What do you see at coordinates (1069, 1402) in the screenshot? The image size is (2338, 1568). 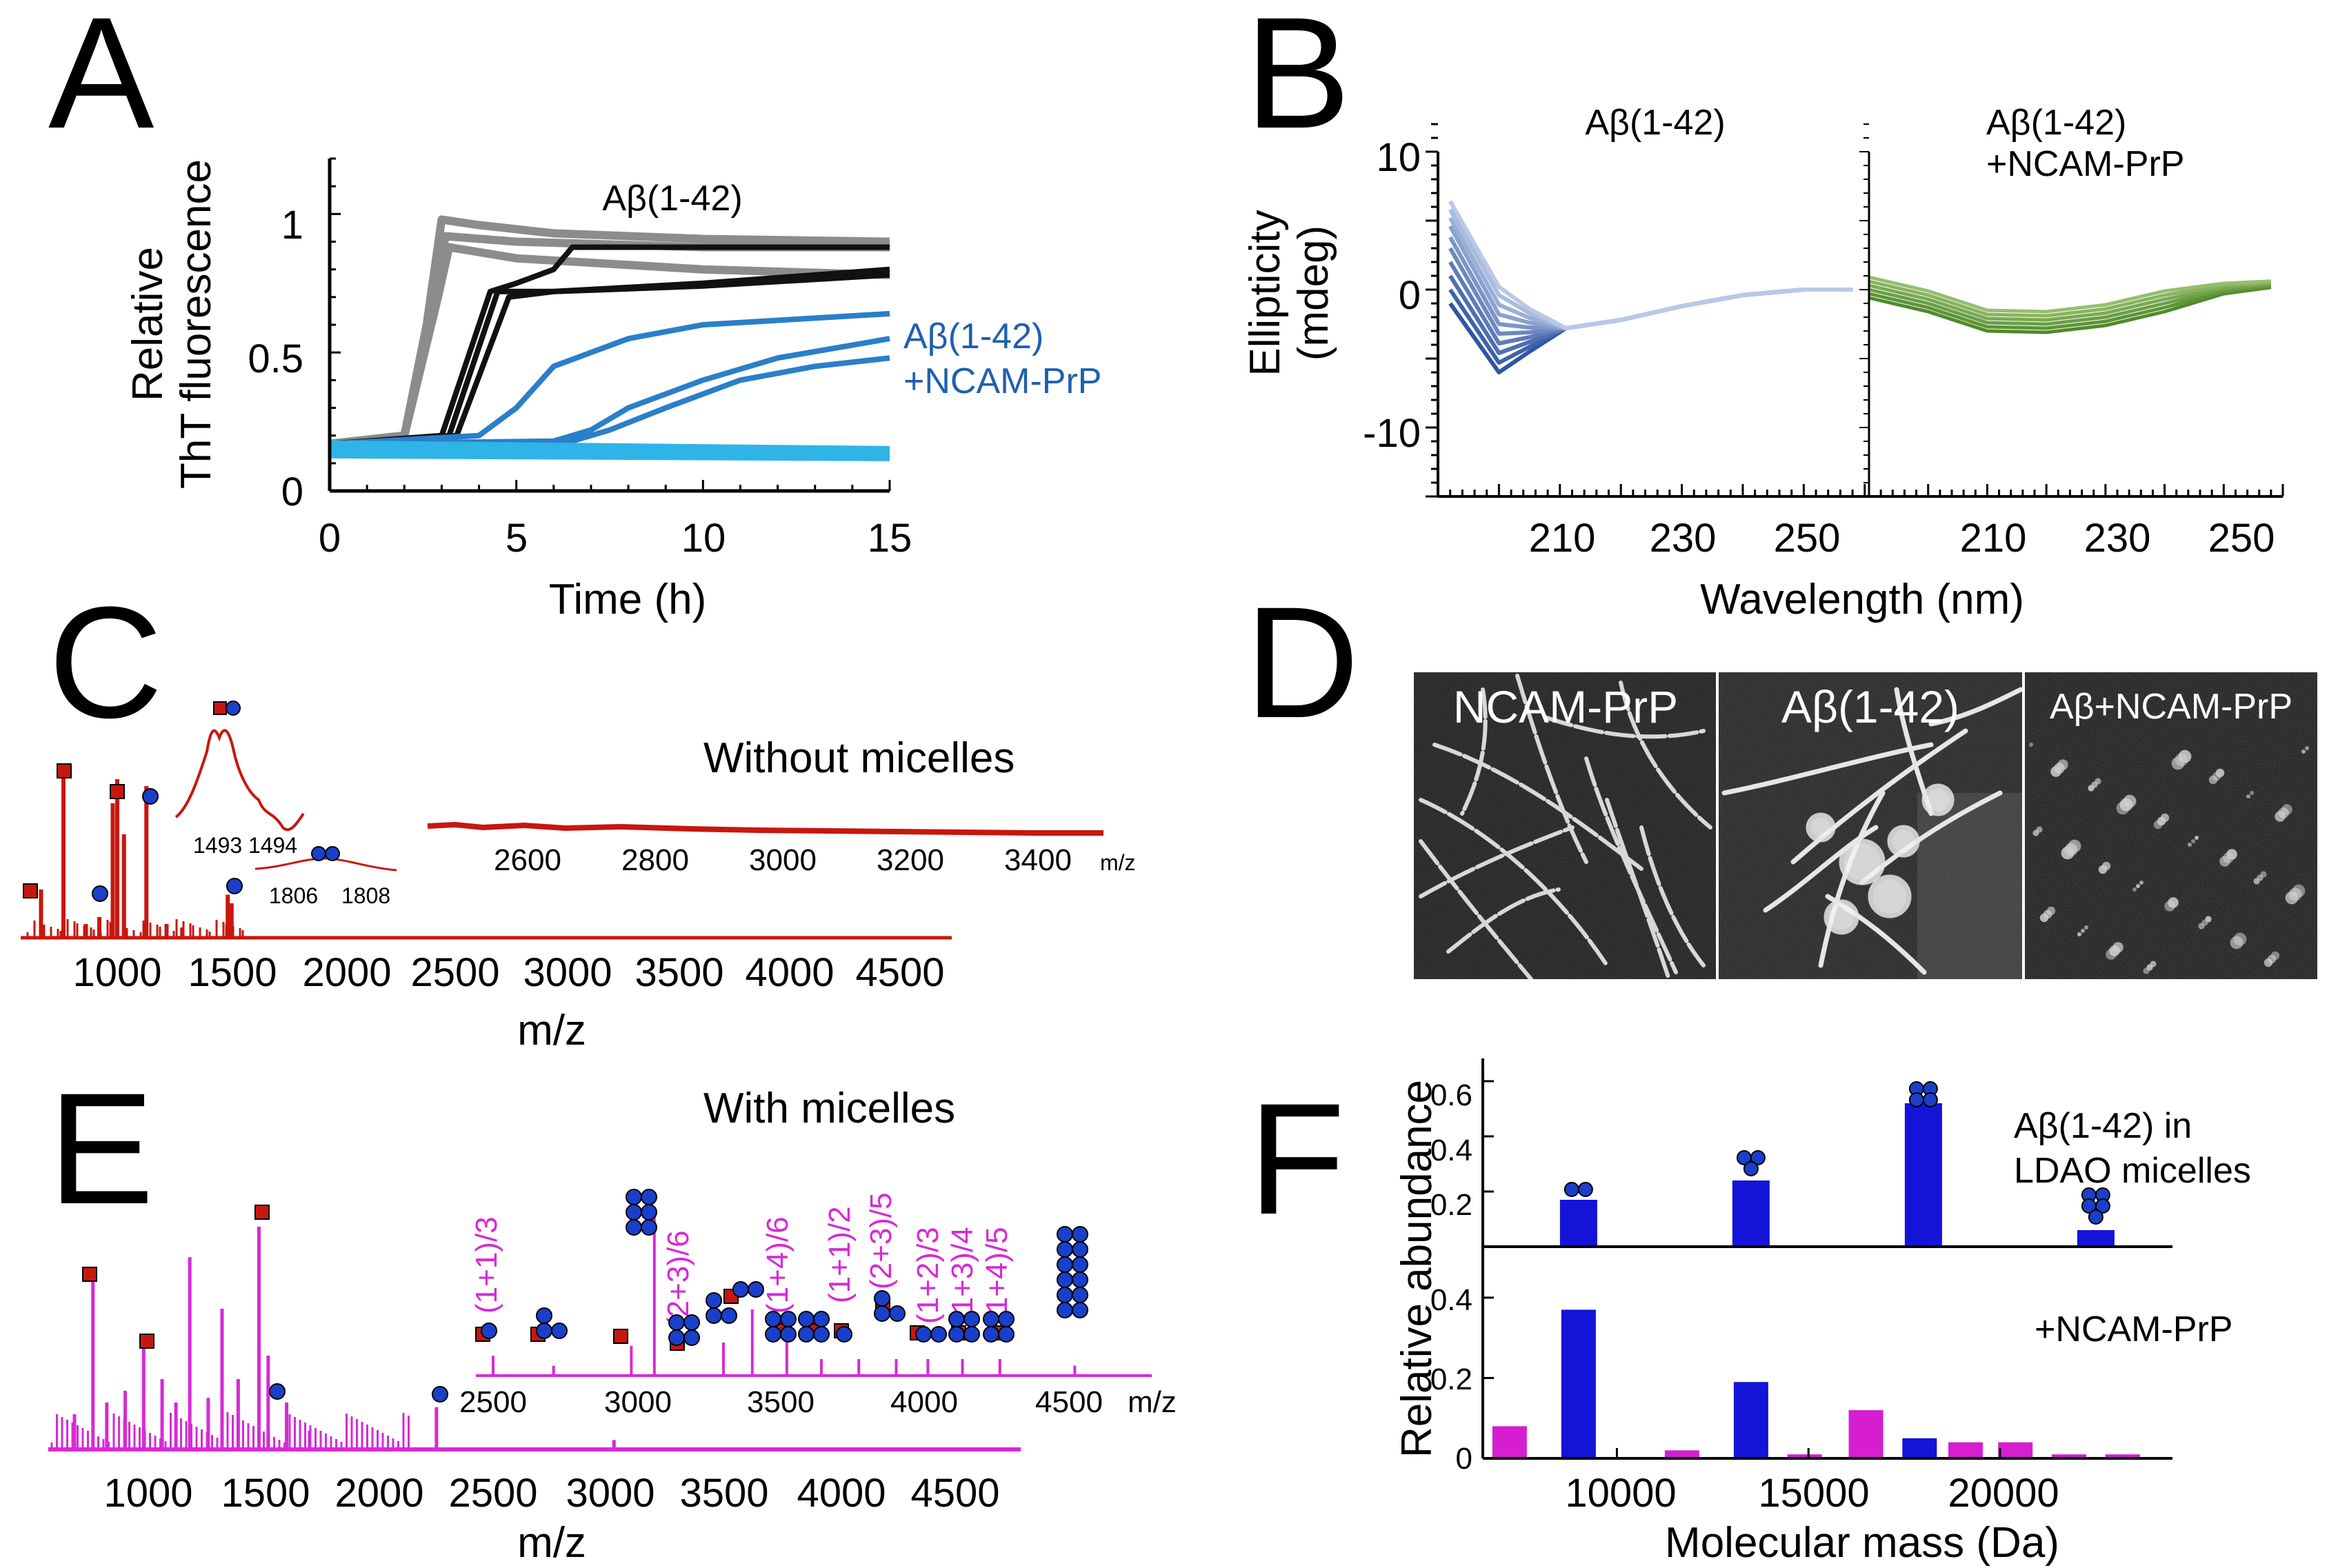 I see `e-inset-tick-4500: 4500` at bounding box center [1069, 1402].